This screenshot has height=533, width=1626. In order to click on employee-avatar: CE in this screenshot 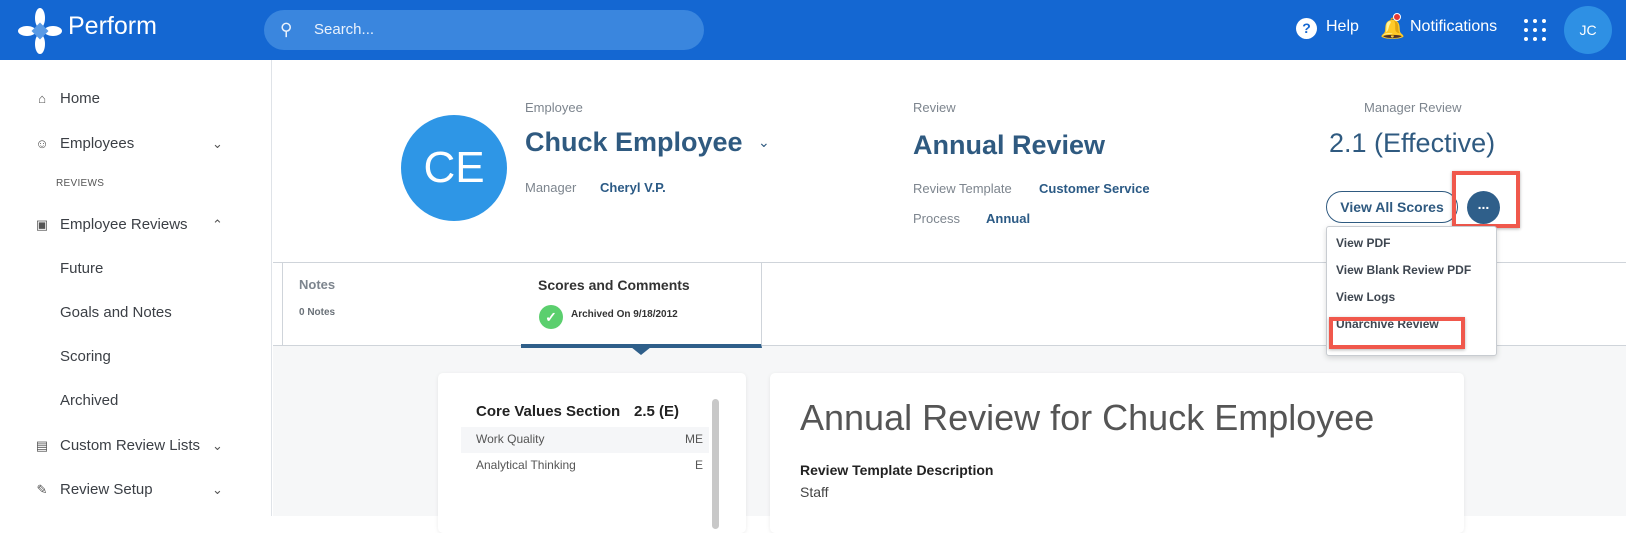, I will do `click(454, 168)`.